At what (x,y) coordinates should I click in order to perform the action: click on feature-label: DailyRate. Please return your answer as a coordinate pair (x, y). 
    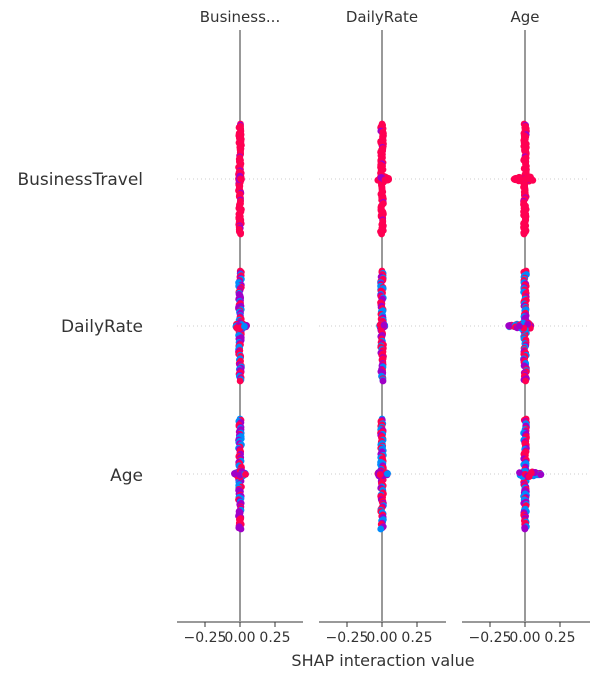
    Looking at the image, I should click on (102, 327).